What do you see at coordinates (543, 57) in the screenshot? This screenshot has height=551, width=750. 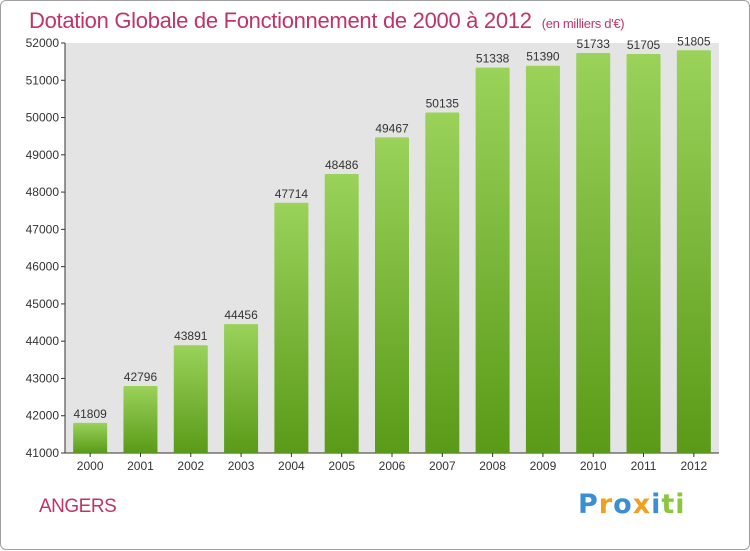 I see `value-label-2009: 51390` at bounding box center [543, 57].